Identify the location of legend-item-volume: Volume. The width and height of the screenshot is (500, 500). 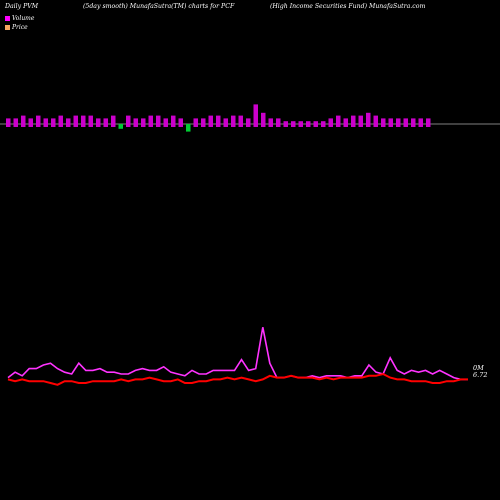
(19, 18).